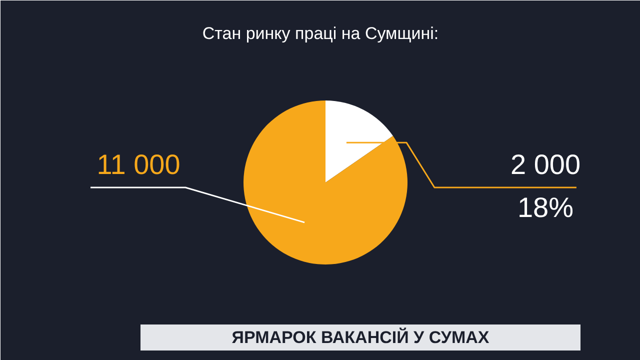 The image size is (640, 360). Describe the element at coordinates (138, 164) in the screenshot. I see `data-label: 11 000` at that location.